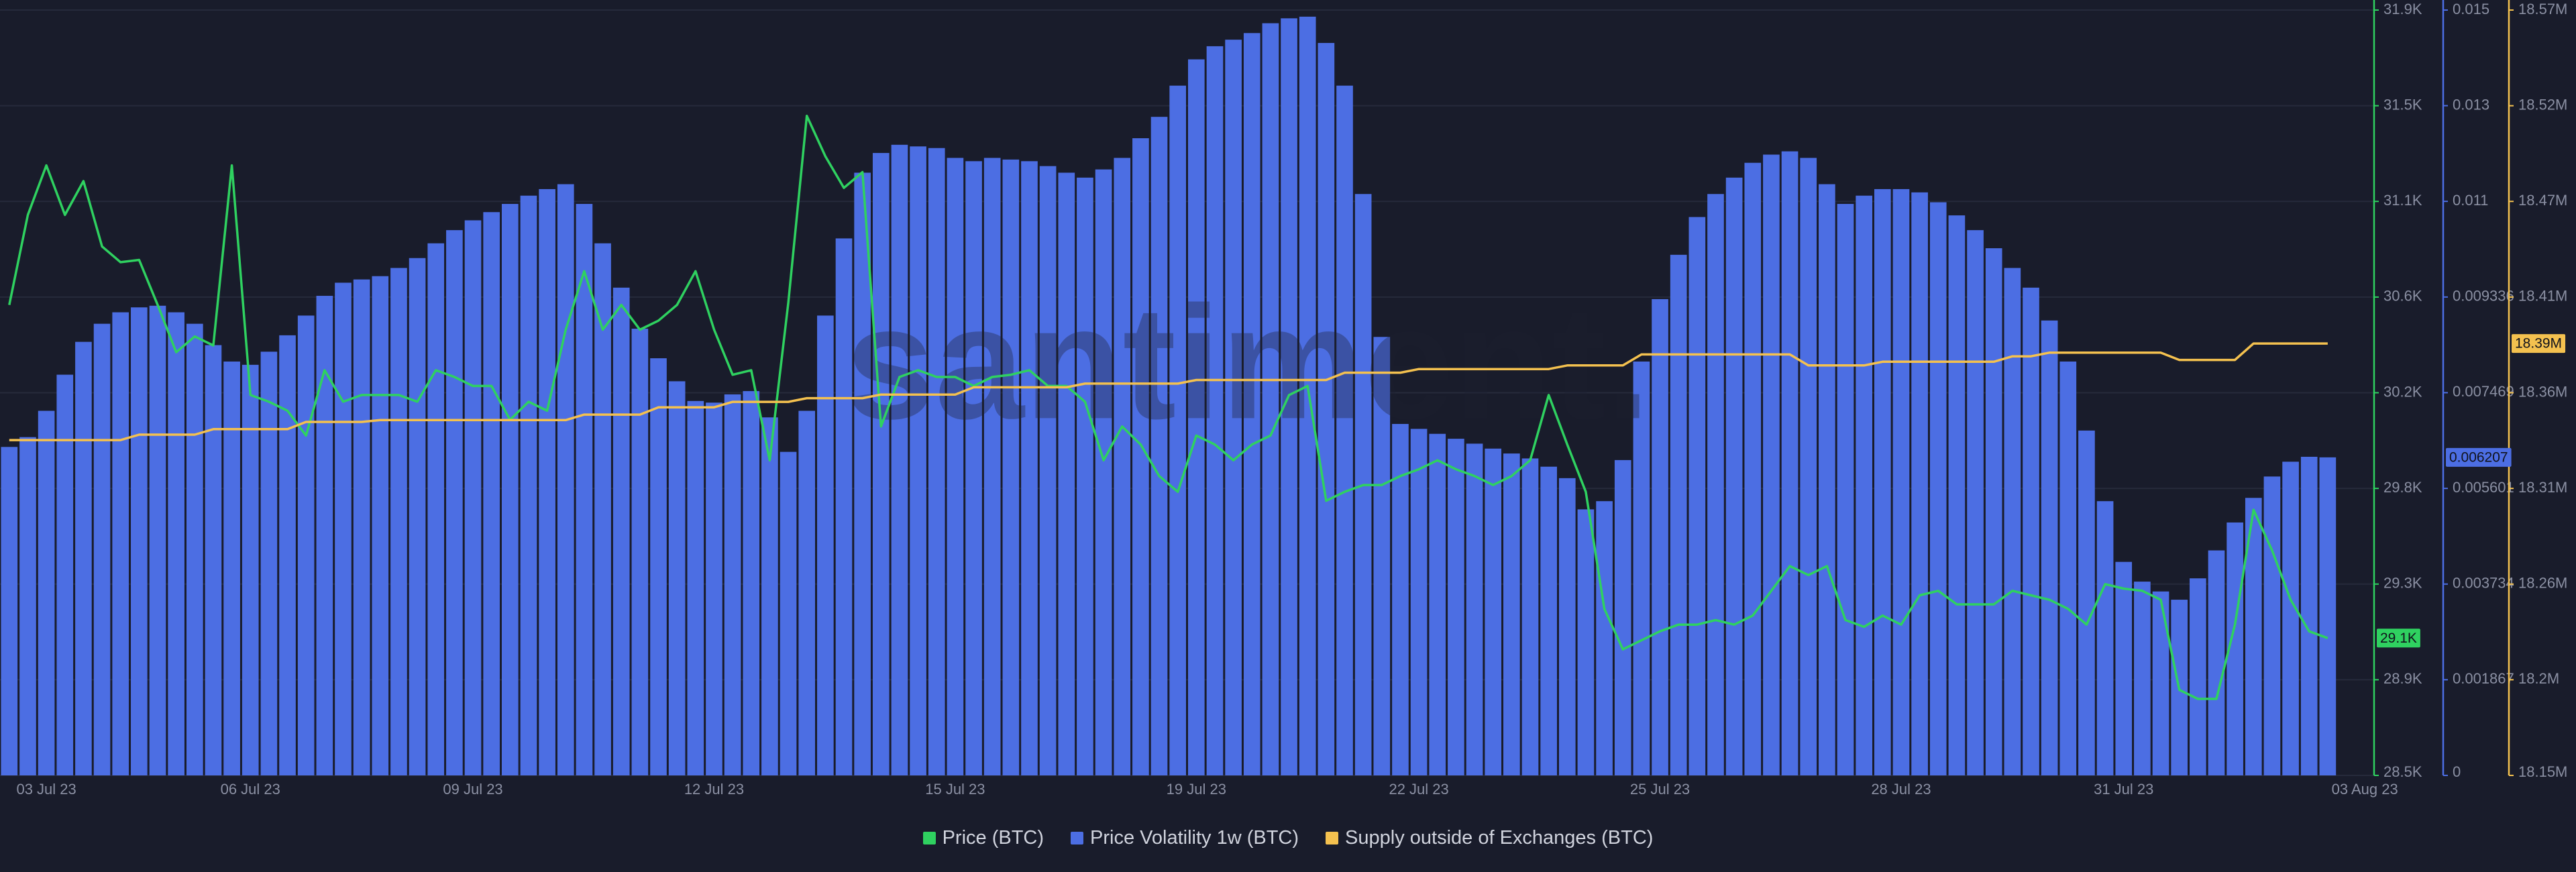 This screenshot has width=2576, height=872. I want to click on y-tick-label: 18.2M, so click(2538, 679).